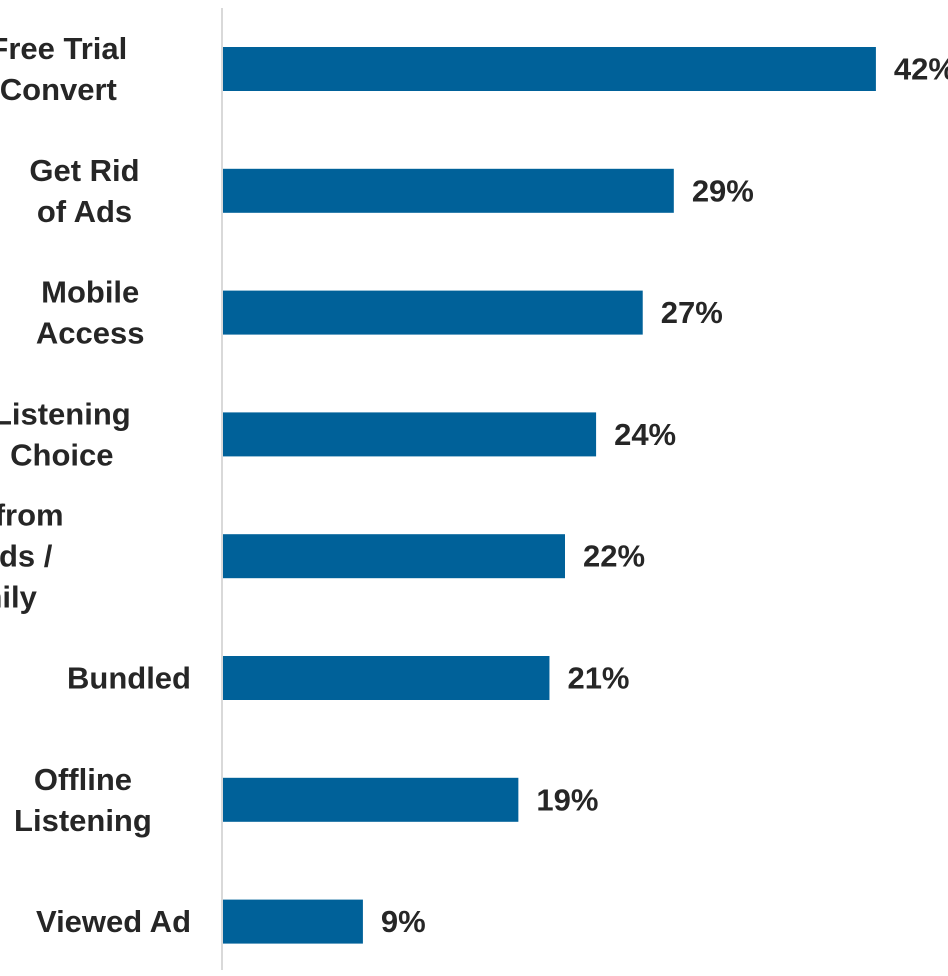  Describe the element at coordinates (921, 69) in the screenshot. I see `data-label-0: 42%` at that location.